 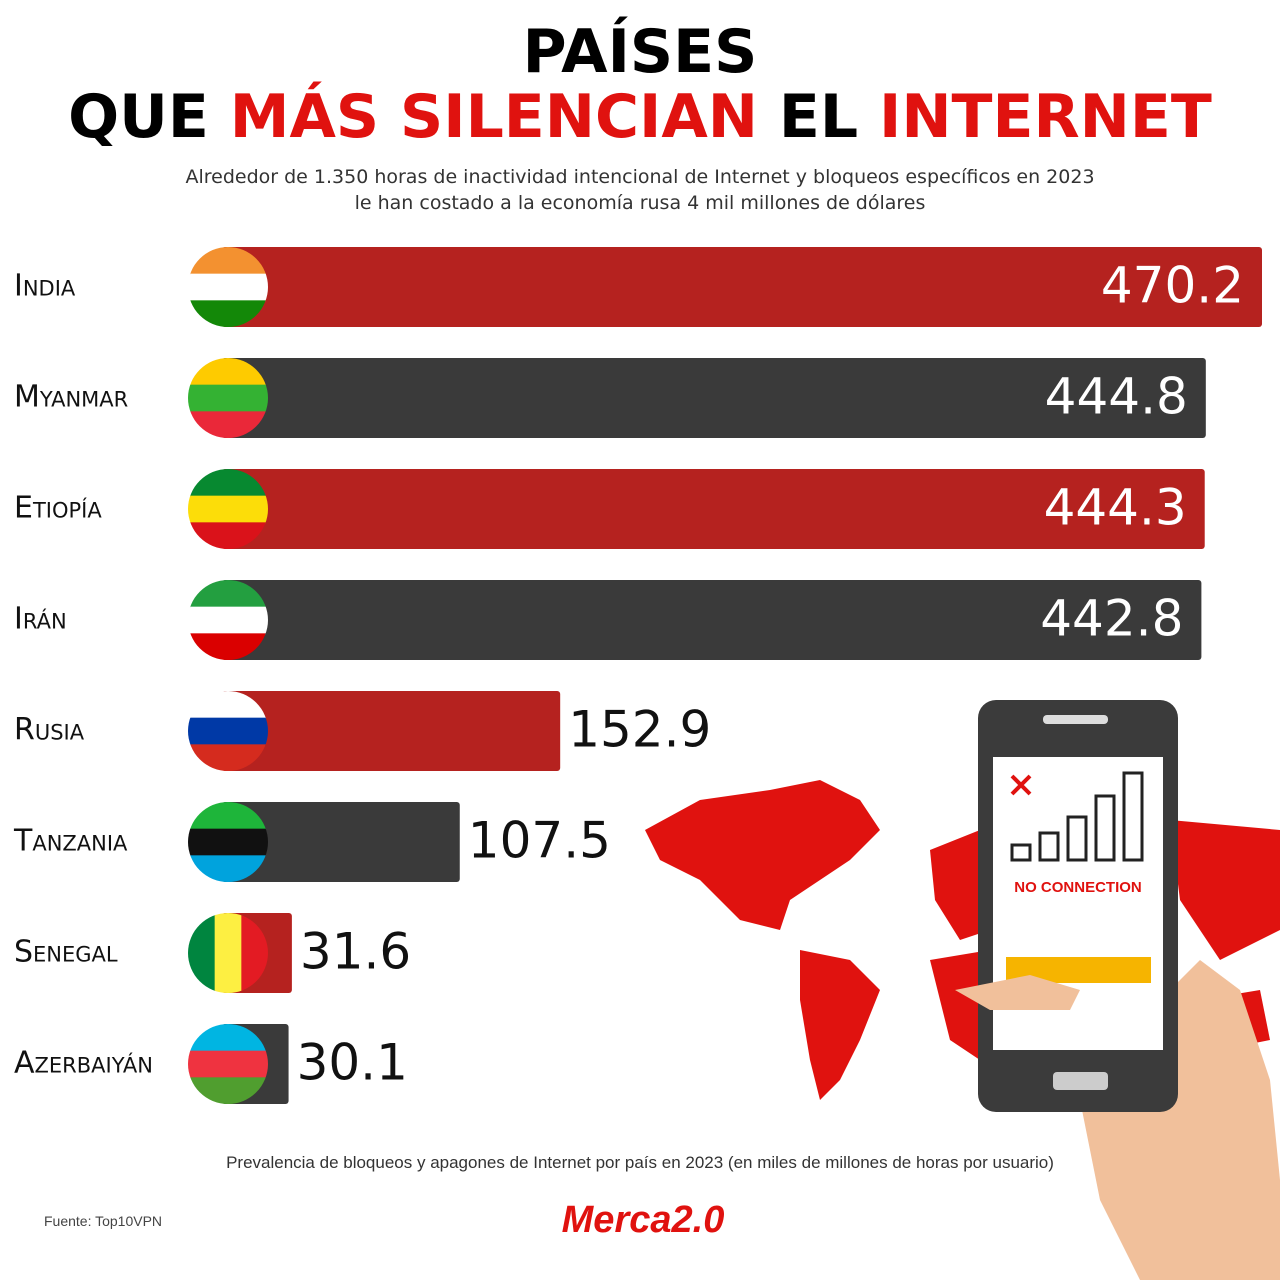 I want to click on category-label: Azerbaiyán, so click(x=83, y=1063).